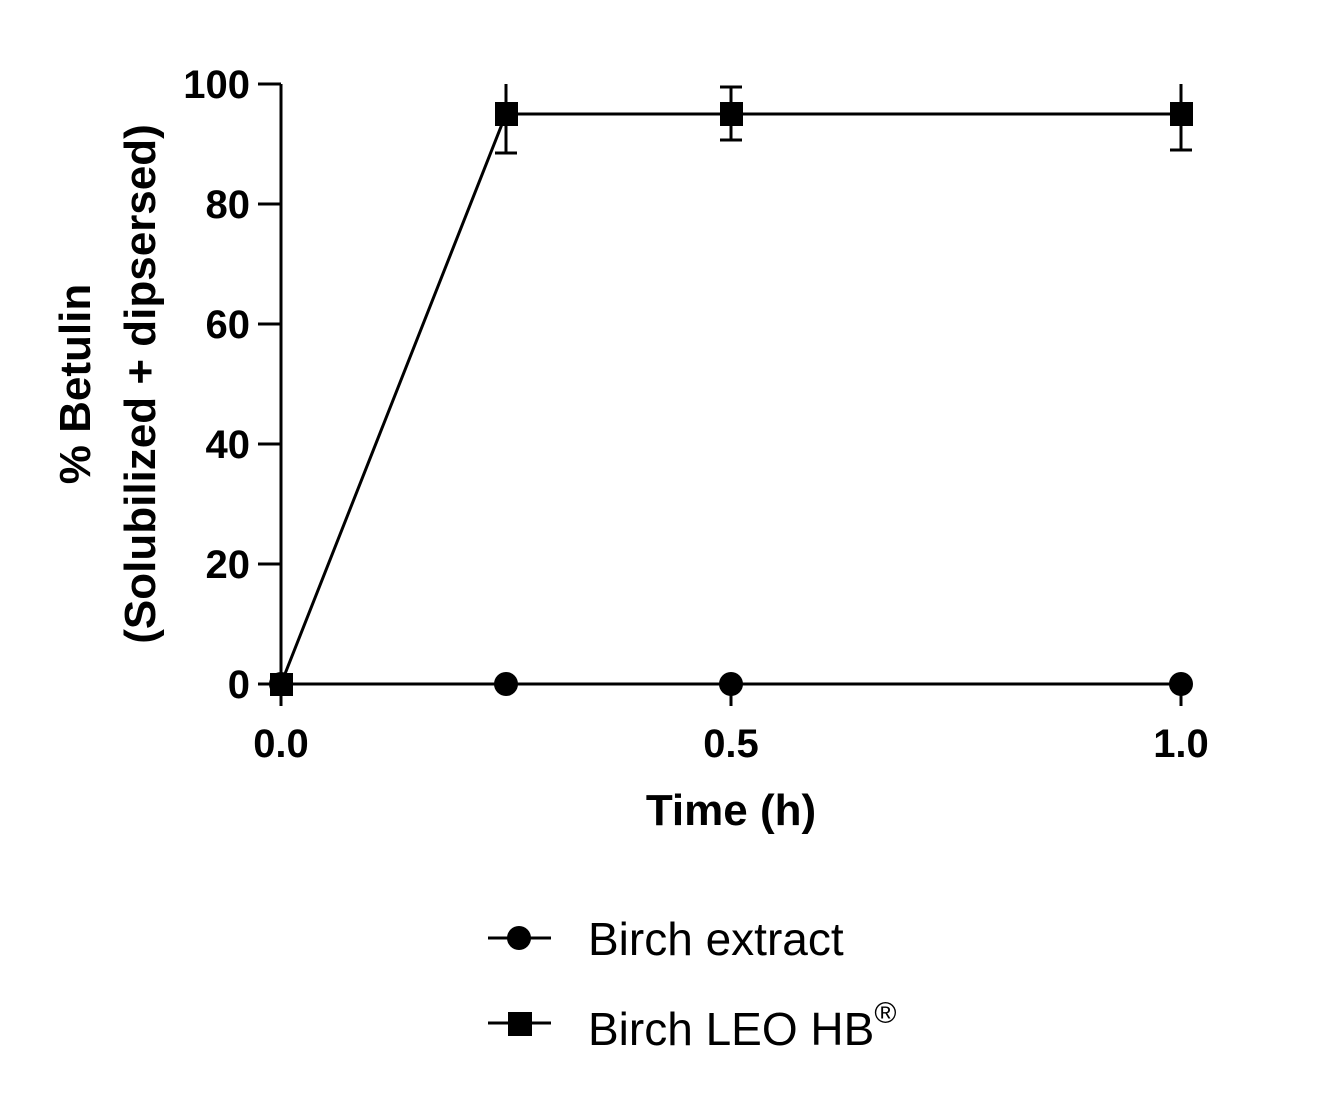  Describe the element at coordinates (228, 205) in the screenshot. I see `y-tick: 80` at that location.